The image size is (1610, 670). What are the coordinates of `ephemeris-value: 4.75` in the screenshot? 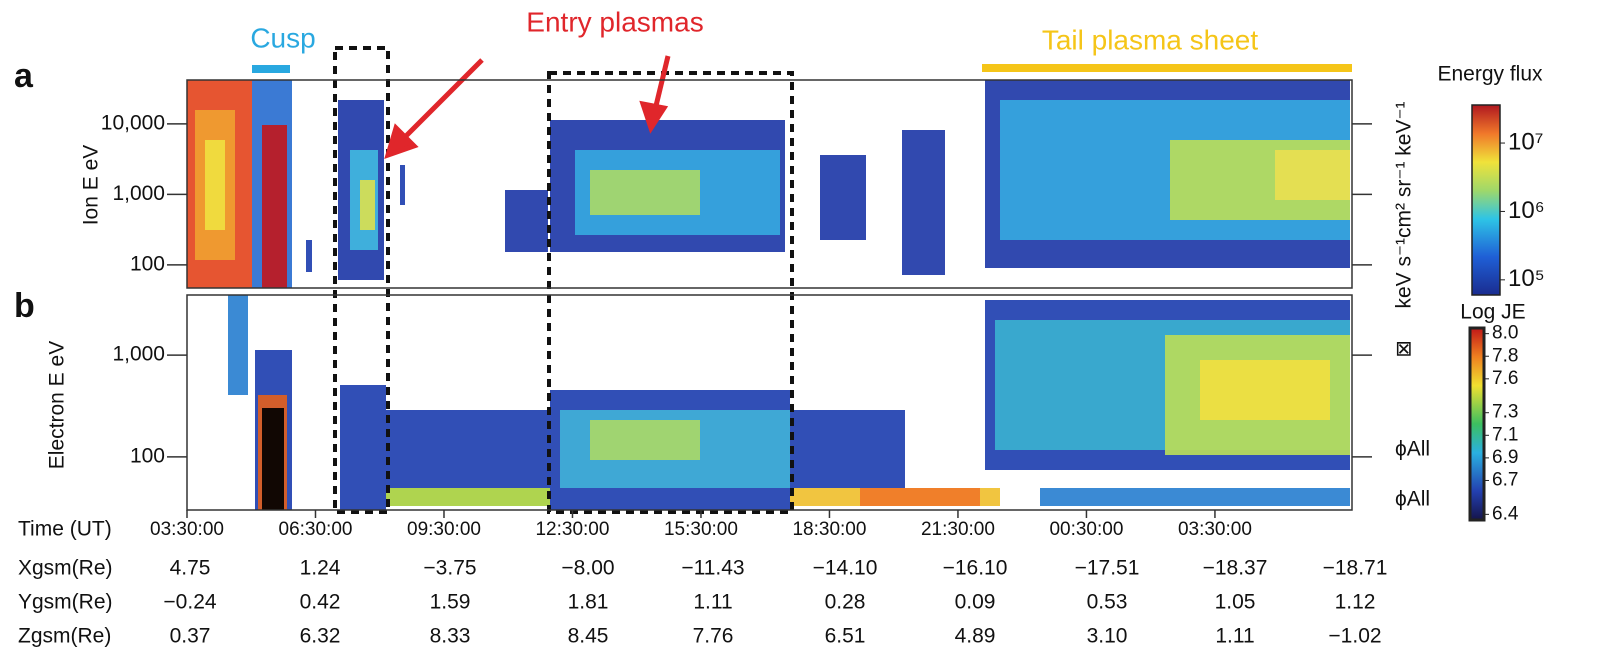 It's located at (190, 568).